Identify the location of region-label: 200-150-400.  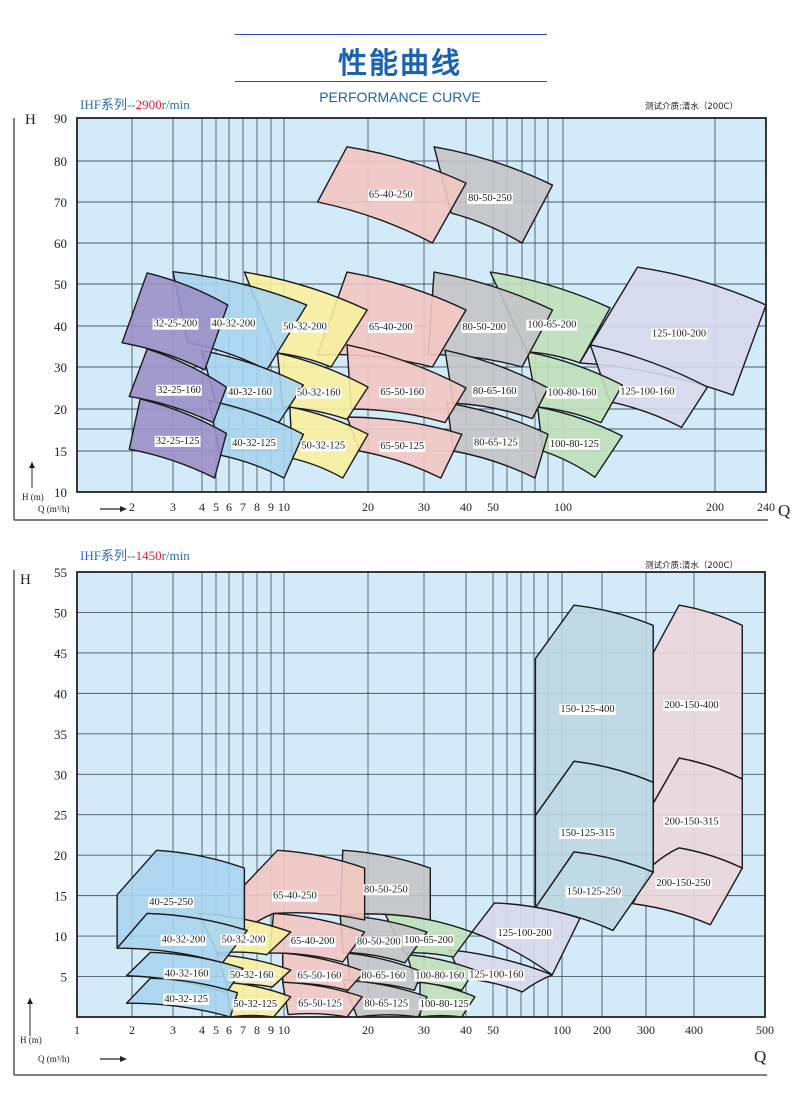
(691, 705).